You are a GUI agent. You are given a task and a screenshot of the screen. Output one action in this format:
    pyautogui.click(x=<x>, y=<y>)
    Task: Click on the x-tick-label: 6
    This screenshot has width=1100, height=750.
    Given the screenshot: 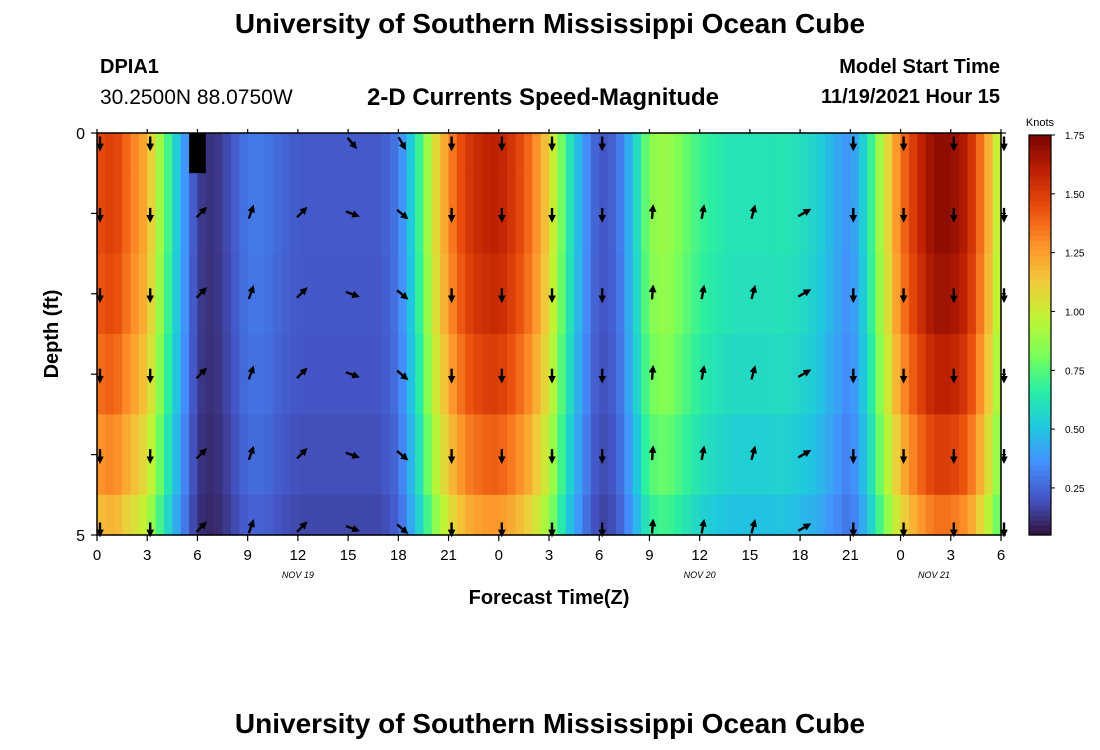 What is the action you would take?
    pyautogui.click(x=197, y=555)
    